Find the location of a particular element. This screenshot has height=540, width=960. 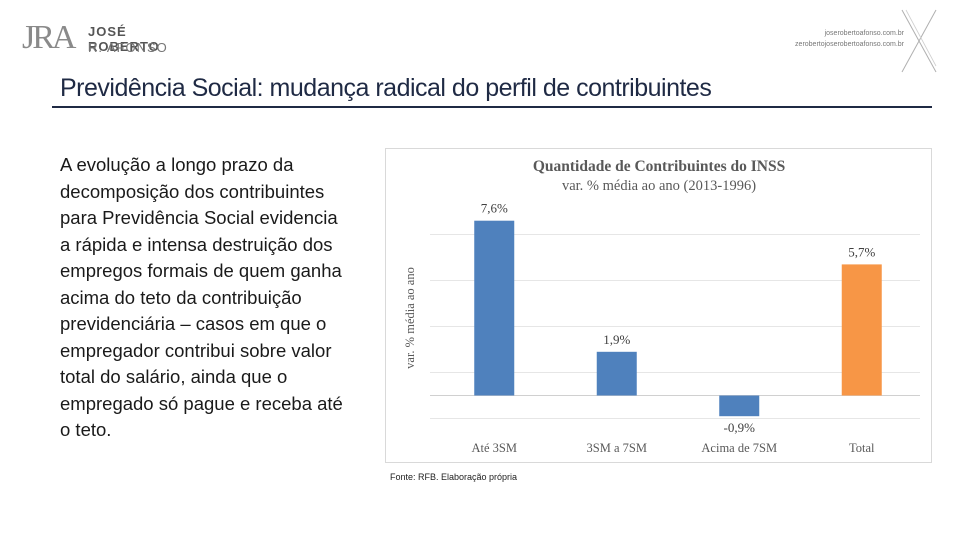

logo-mark: JRA is located at coordinates (49, 37).